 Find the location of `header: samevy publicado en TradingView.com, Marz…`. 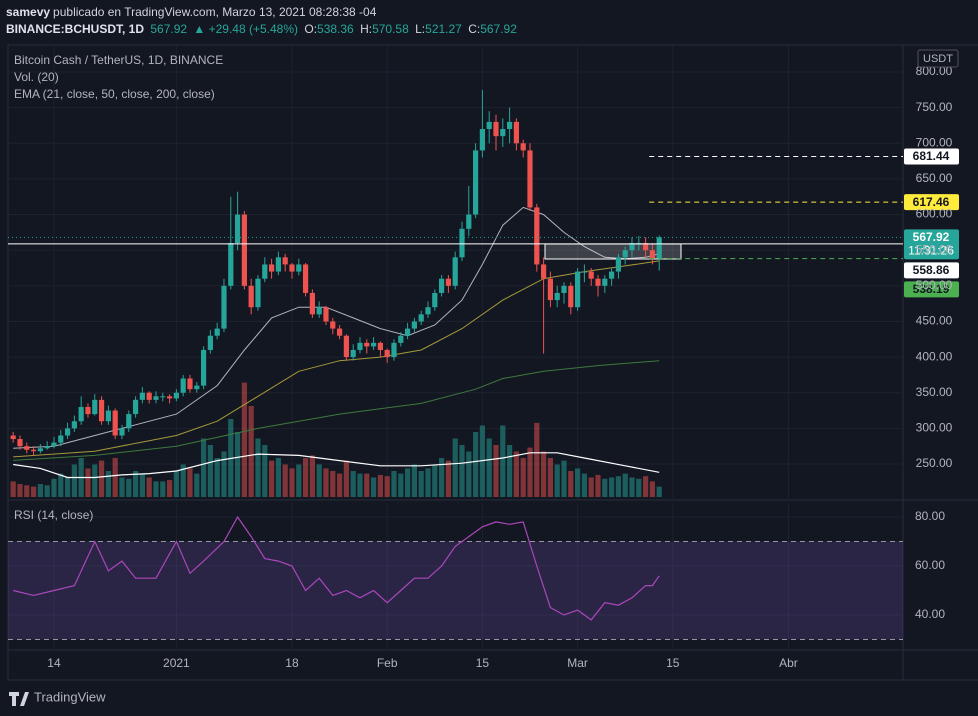

header: samevy publicado en TradingView.com, Marz… is located at coordinates (263, 21).